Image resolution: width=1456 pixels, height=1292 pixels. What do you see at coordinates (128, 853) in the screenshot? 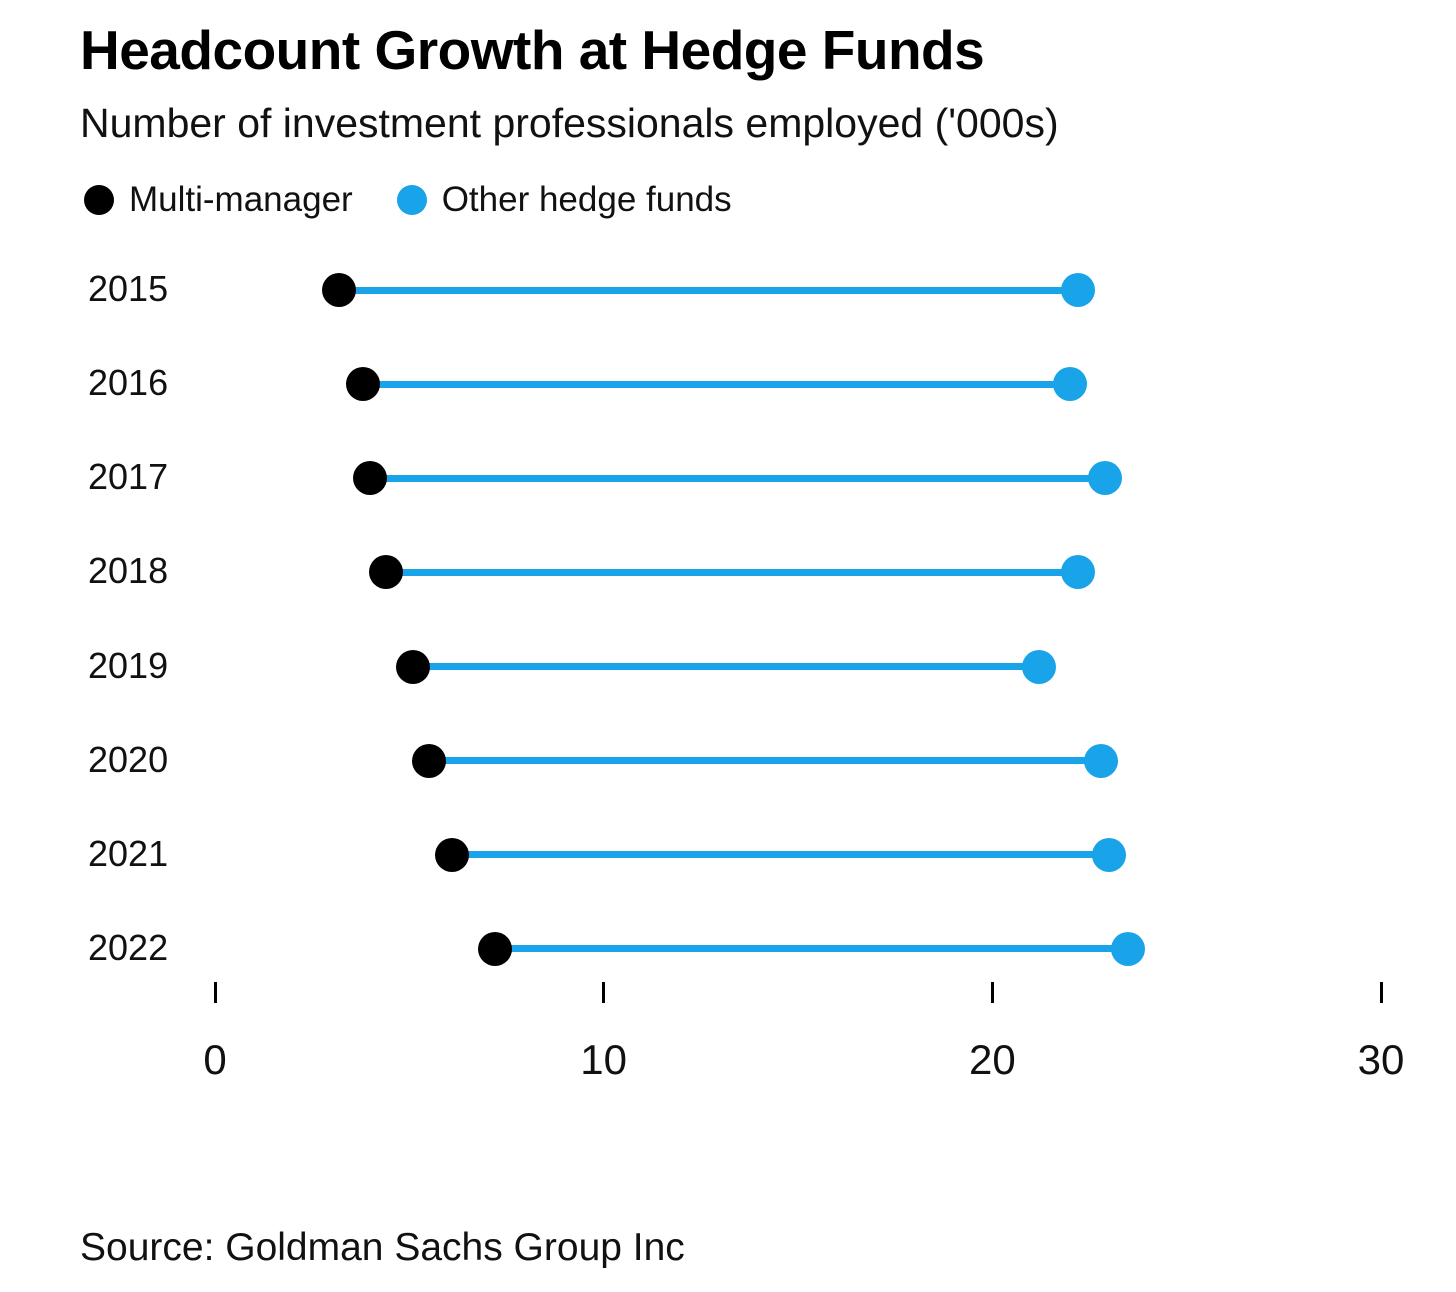
I see `year-label: 2021` at bounding box center [128, 853].